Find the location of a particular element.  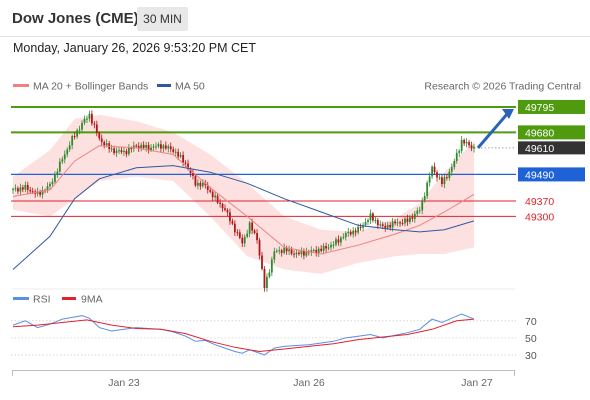

rsi-tick-label: 50 is located at coordinates (531, 339).